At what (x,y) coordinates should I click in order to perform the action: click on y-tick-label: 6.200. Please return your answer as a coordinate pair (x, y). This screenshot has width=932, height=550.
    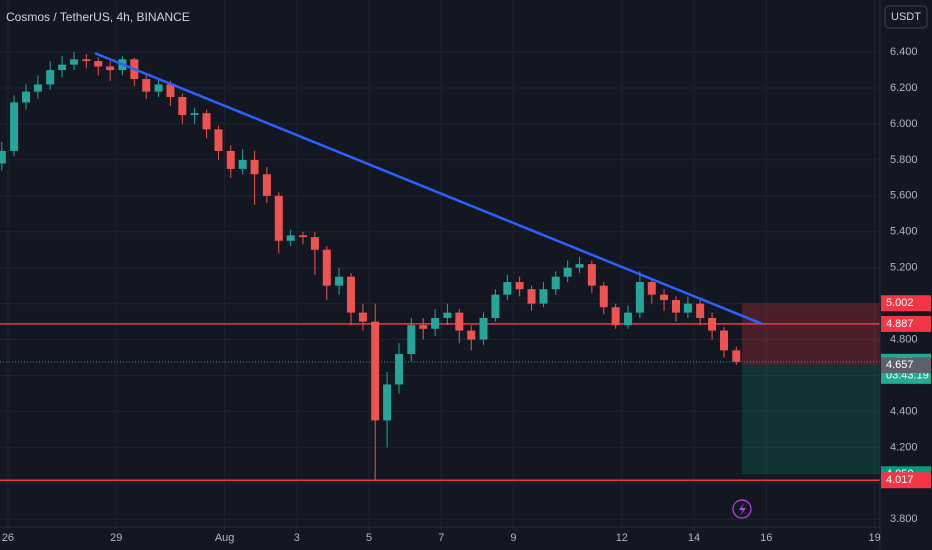
    Looking at the image, I should click on (904, 88).